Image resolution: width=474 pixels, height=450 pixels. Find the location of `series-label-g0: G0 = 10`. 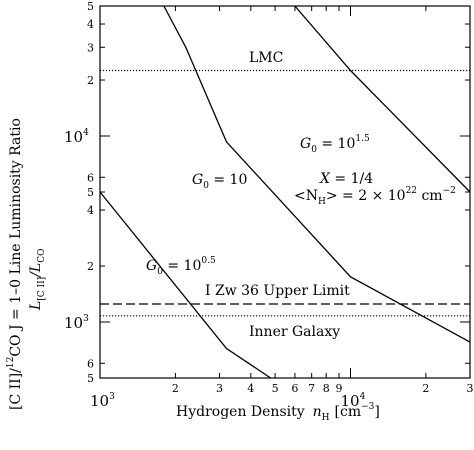

series-label-g0: G0 = 10 is located at coordinates (219, 181).